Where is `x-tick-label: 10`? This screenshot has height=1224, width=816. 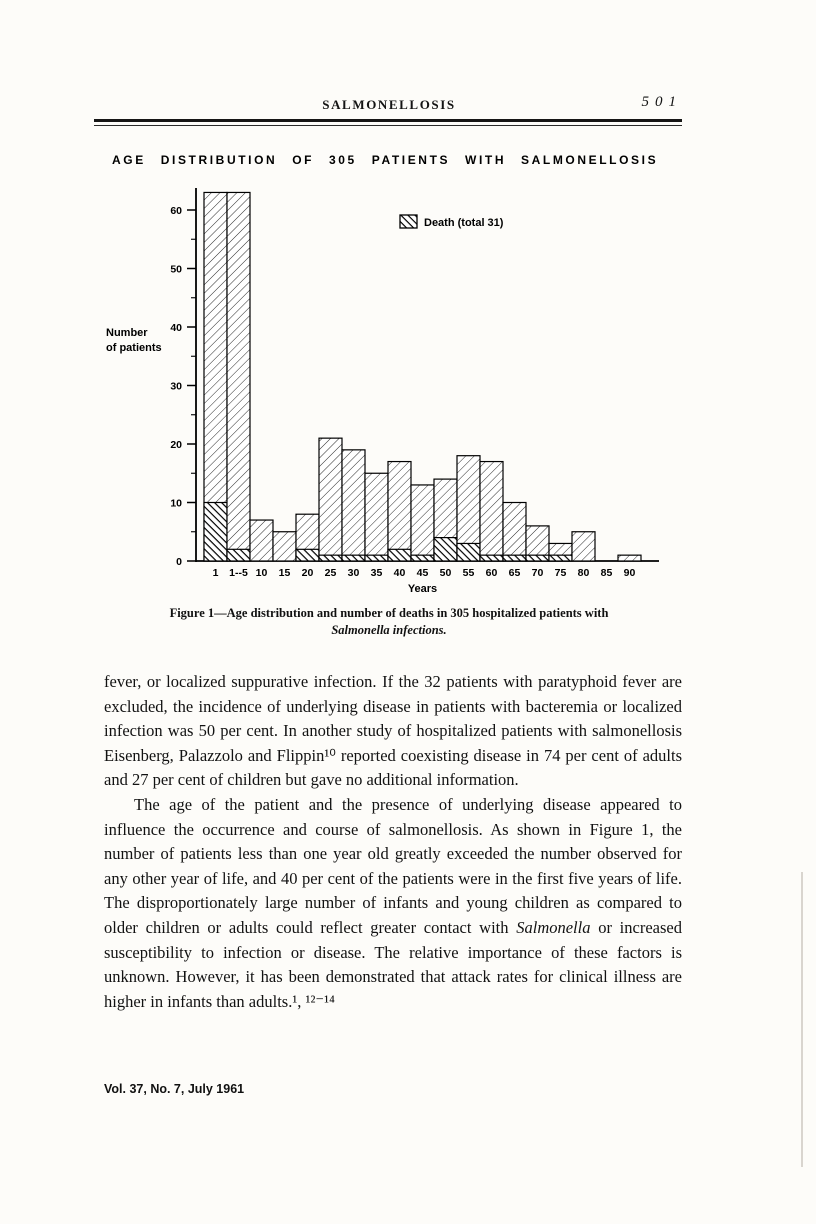 x-tick-label: 10 is located at coordinates (262, 573).